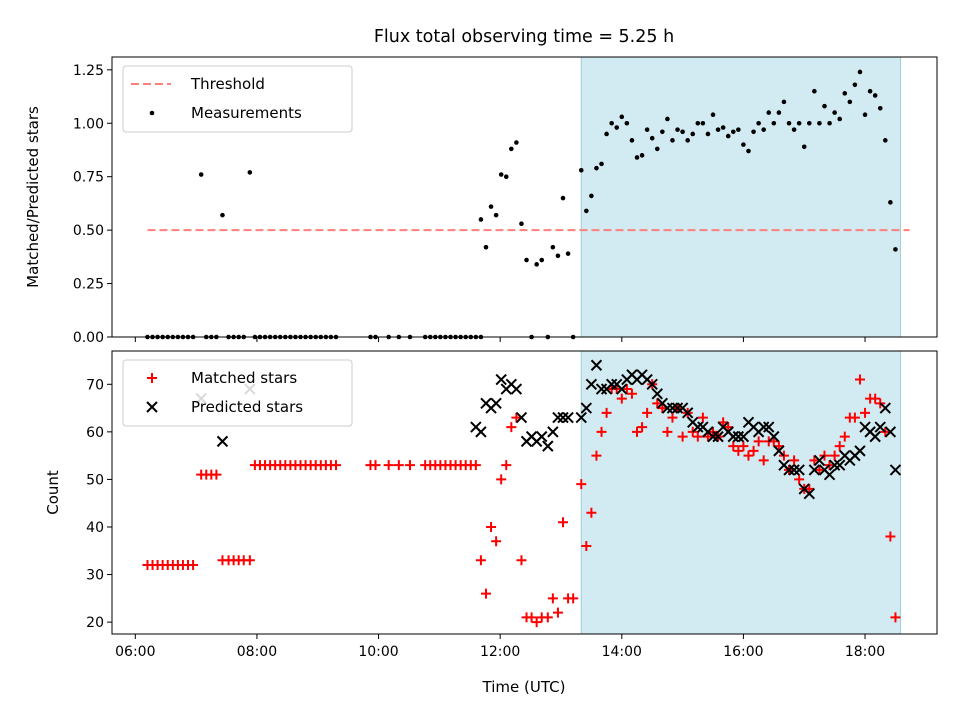 The width and height of the screenshot is (960, 720). I want to click on chart-title: Flux total observing time = 5.25 h, so click(524, 37).